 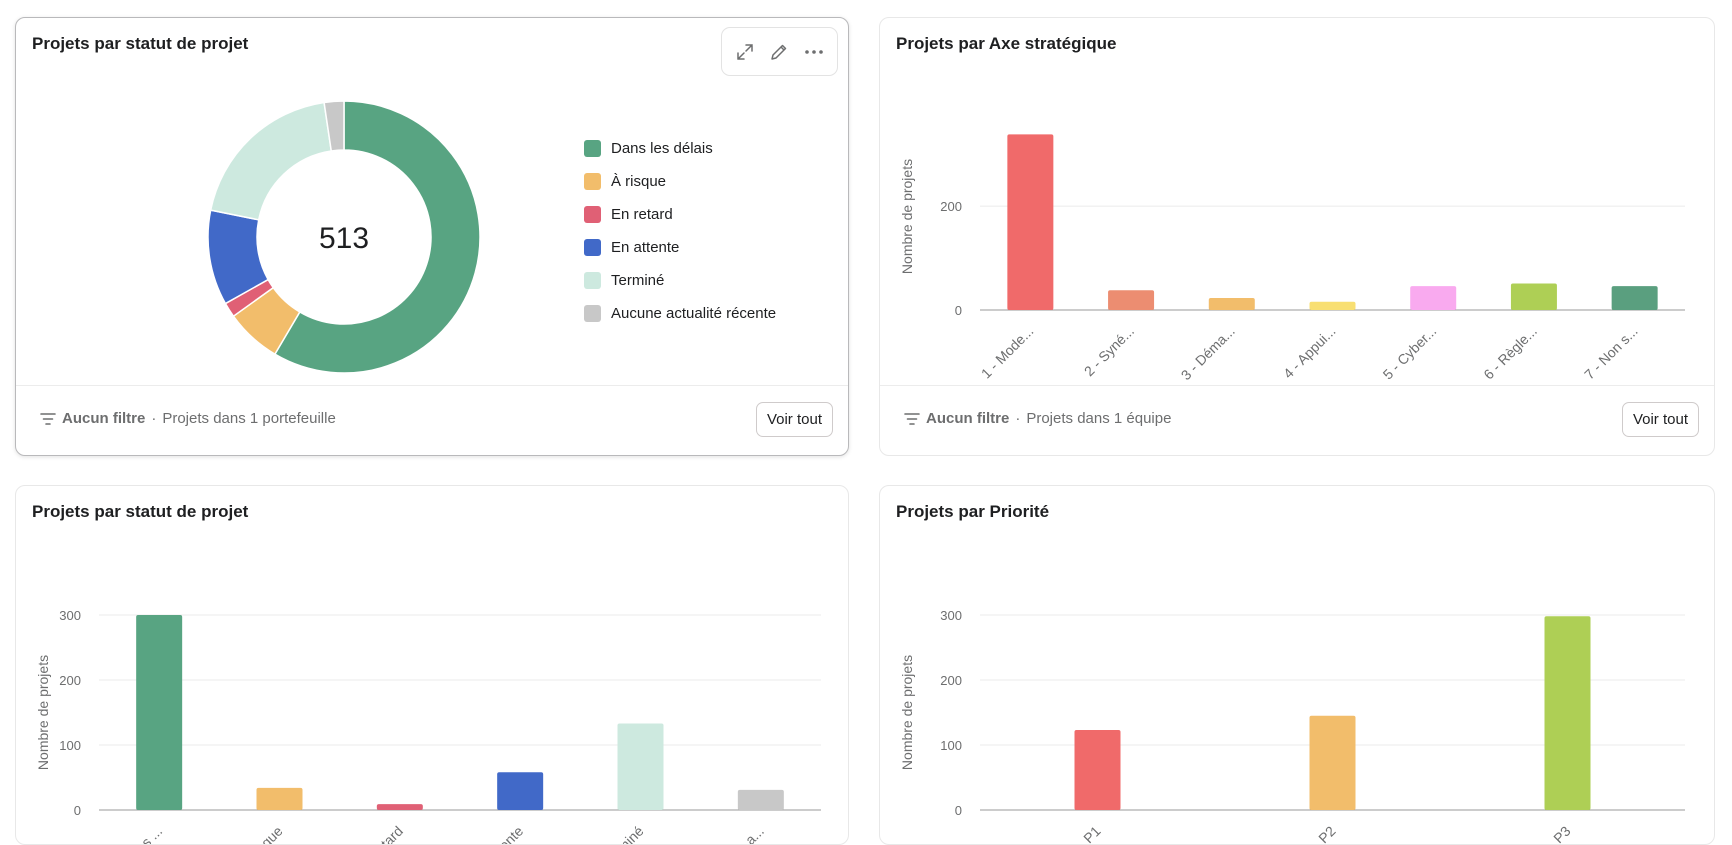 What do you see at coordinates (745, 52) in the screenshot?
I see `expand-icon` at bounding box center [745, 52].